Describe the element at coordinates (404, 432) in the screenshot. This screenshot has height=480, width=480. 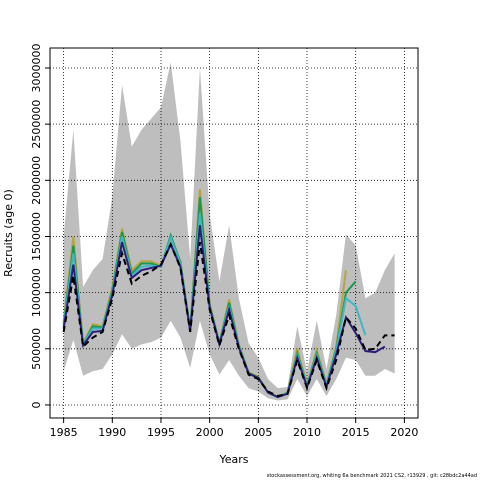
I see `x-tick-label: 2020` at that location.